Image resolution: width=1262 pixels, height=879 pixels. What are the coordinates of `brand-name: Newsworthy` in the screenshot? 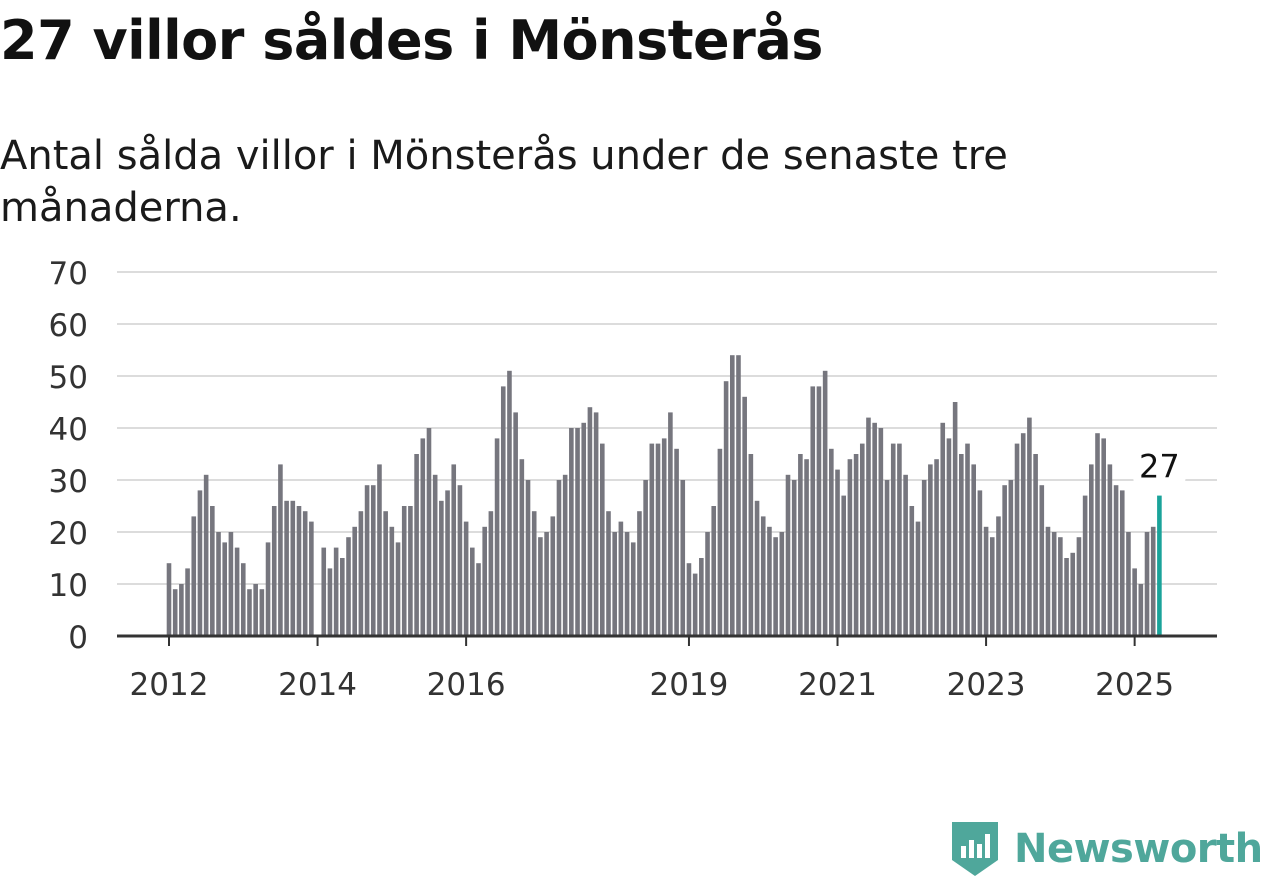 It's located at (1138, 849).